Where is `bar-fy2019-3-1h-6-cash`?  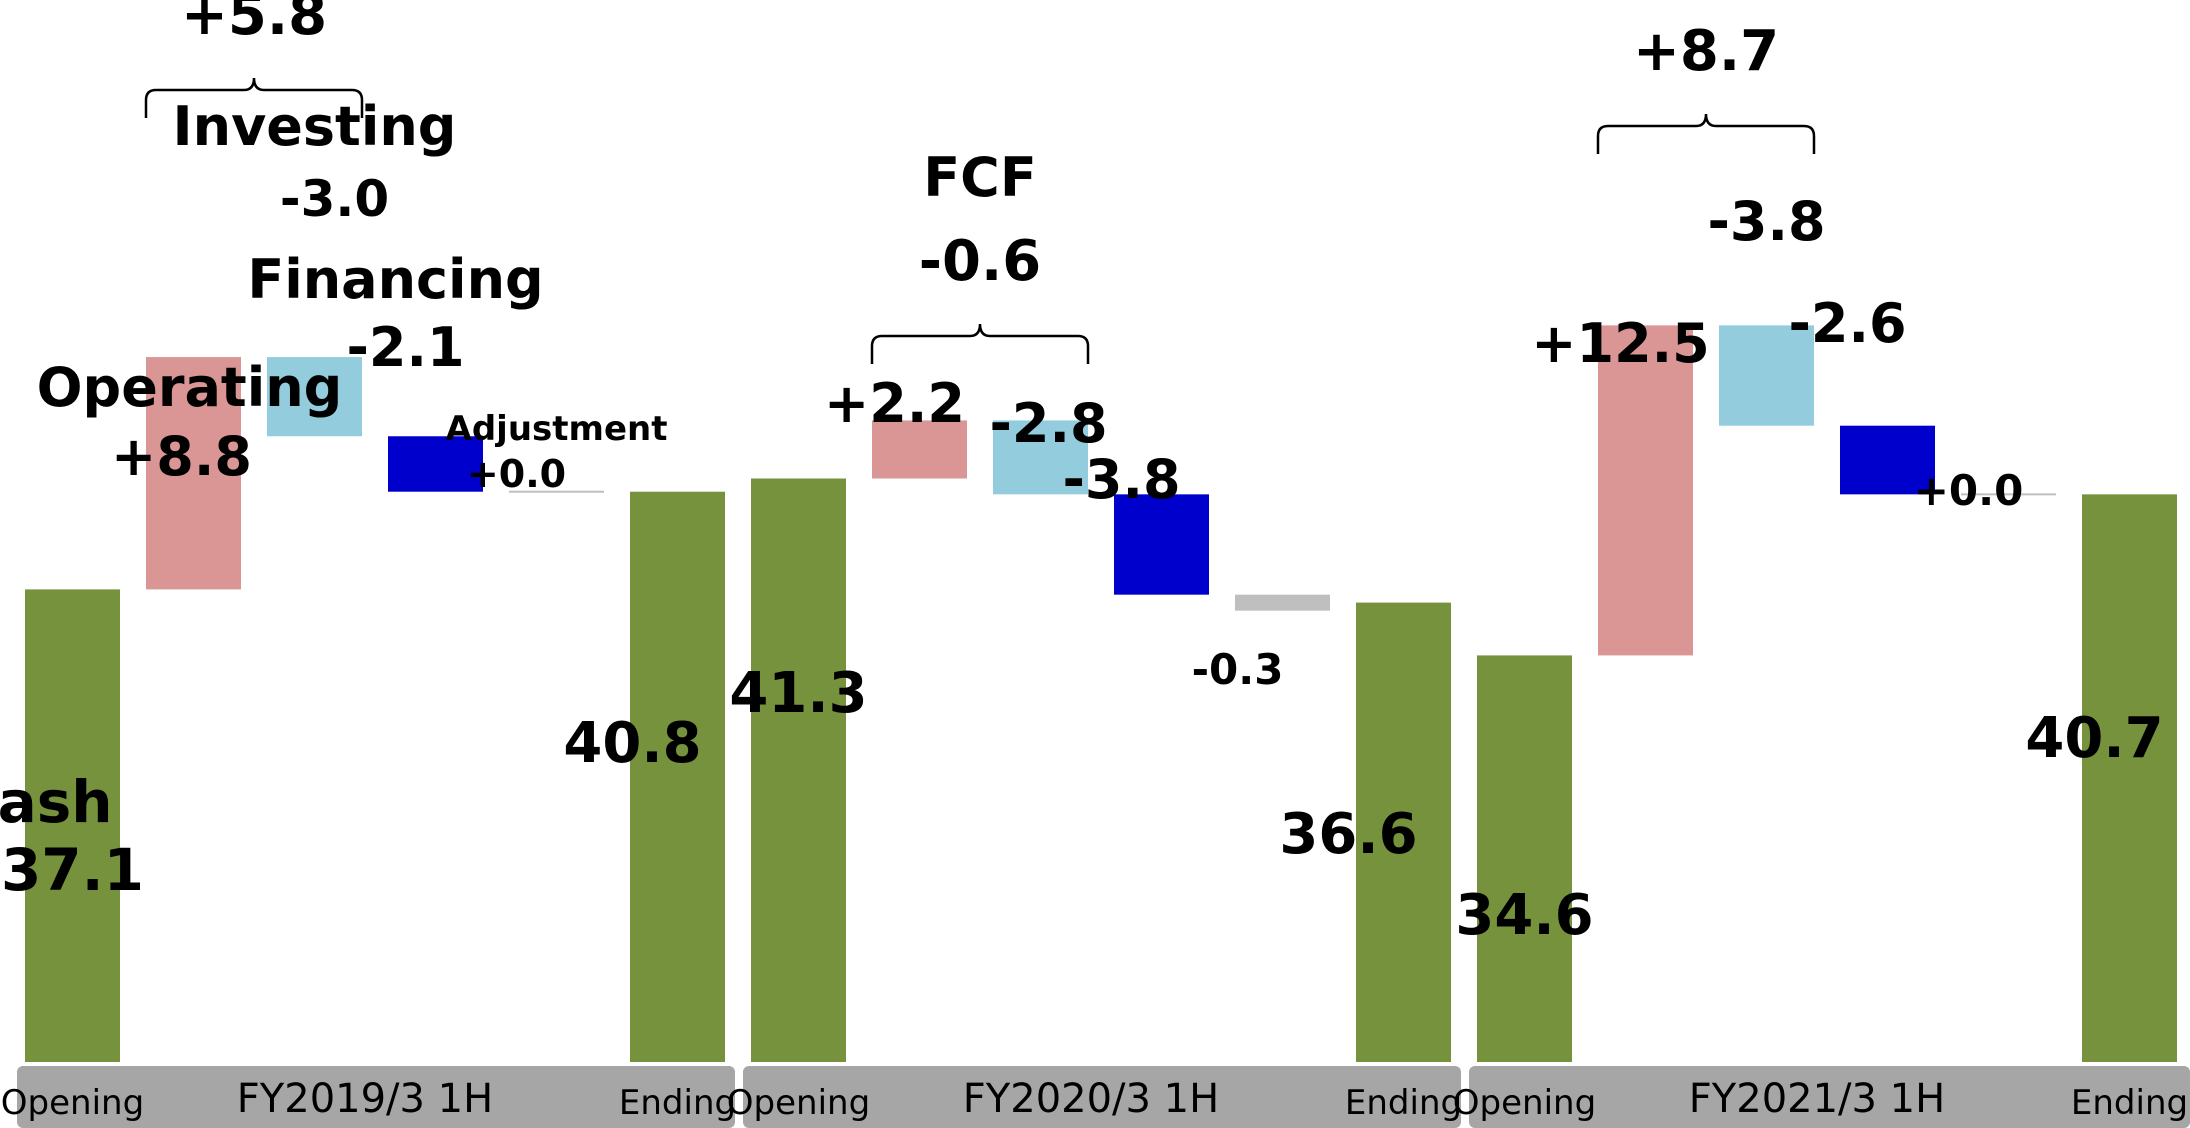 bar-fy2019-3-1h-6-cash is located at coordinates (677, 777).